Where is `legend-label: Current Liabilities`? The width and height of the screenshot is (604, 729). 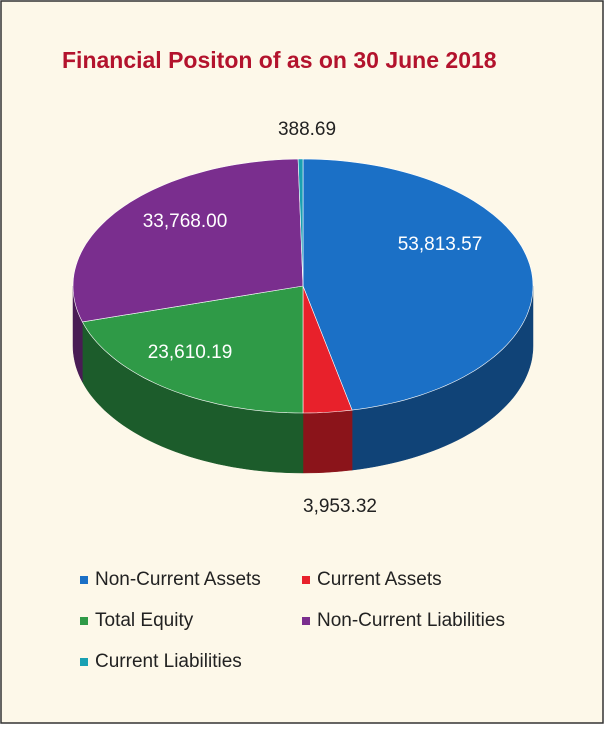
legend-label: Current Liabilities is located at coordinates (168, 661).